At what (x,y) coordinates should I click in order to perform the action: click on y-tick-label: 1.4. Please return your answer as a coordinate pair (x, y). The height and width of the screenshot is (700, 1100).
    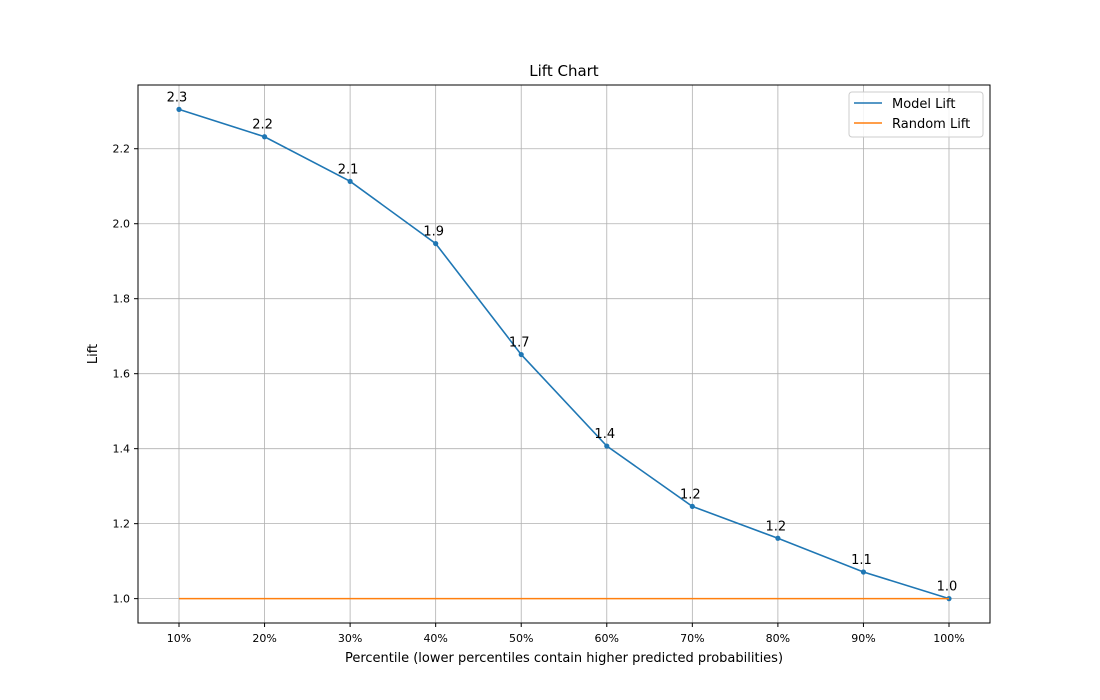
    Looking at the image, I should click on (122, 449).